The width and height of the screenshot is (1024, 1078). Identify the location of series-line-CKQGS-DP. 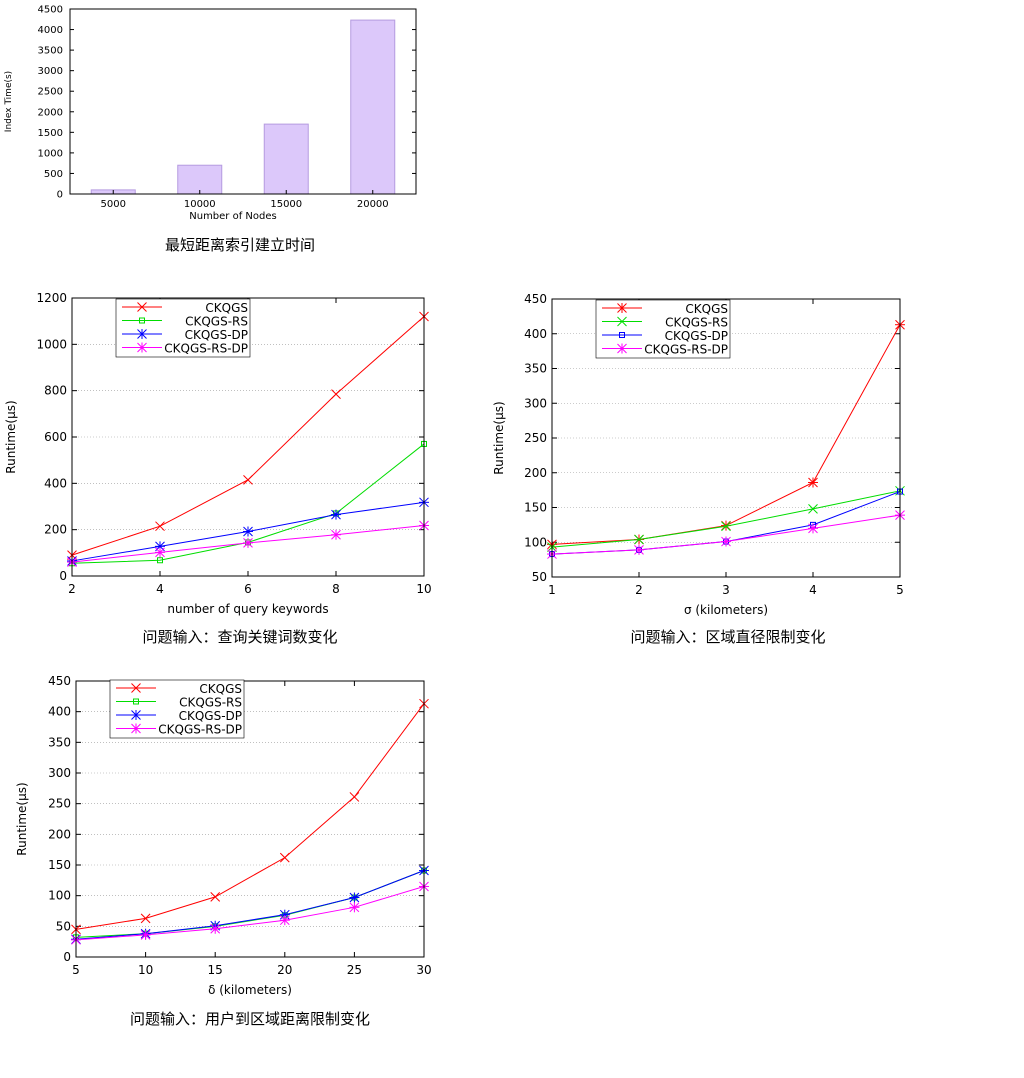
(250, 905).